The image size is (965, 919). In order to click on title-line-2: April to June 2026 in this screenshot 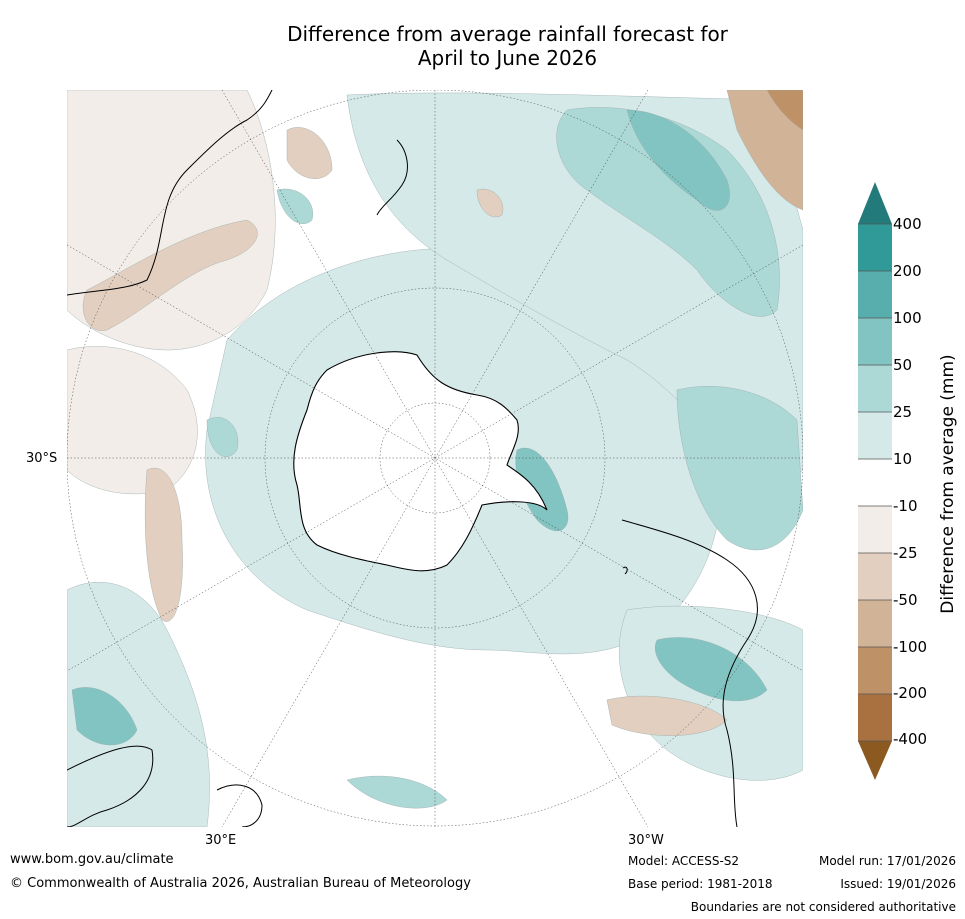, I will do `click(507, 58)`.